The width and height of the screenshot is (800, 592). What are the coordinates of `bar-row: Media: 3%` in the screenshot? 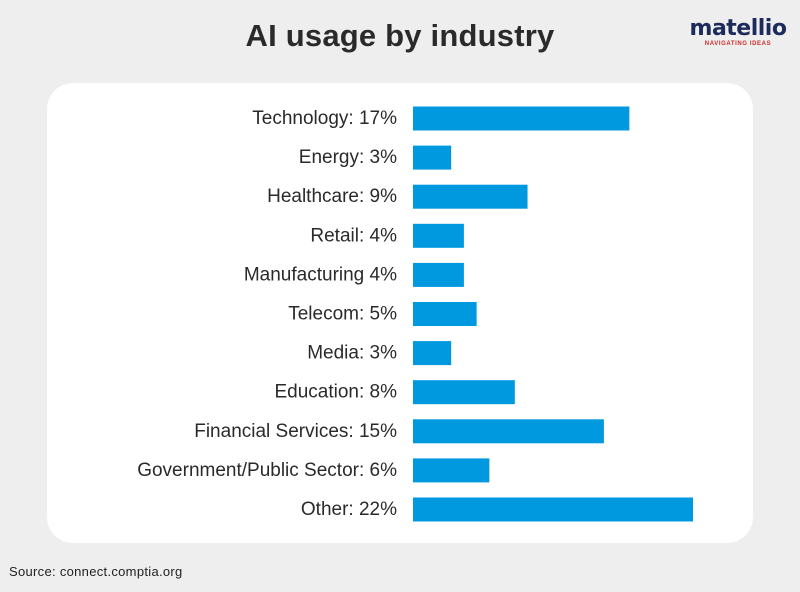 It's located at (379, 353).